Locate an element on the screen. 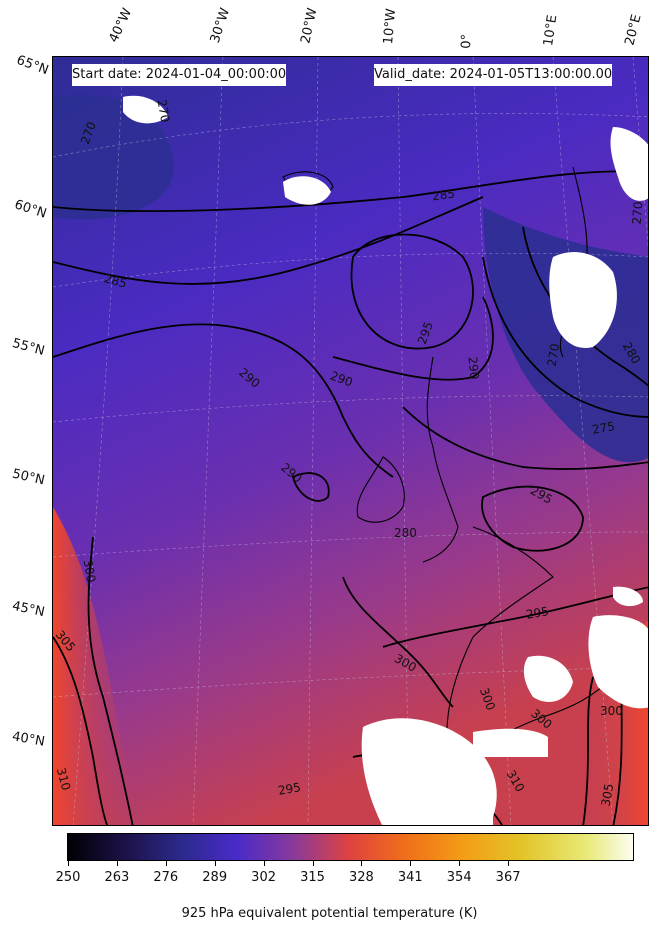  colorbar-tick-label: 367 is located at coordinates (508, 877).